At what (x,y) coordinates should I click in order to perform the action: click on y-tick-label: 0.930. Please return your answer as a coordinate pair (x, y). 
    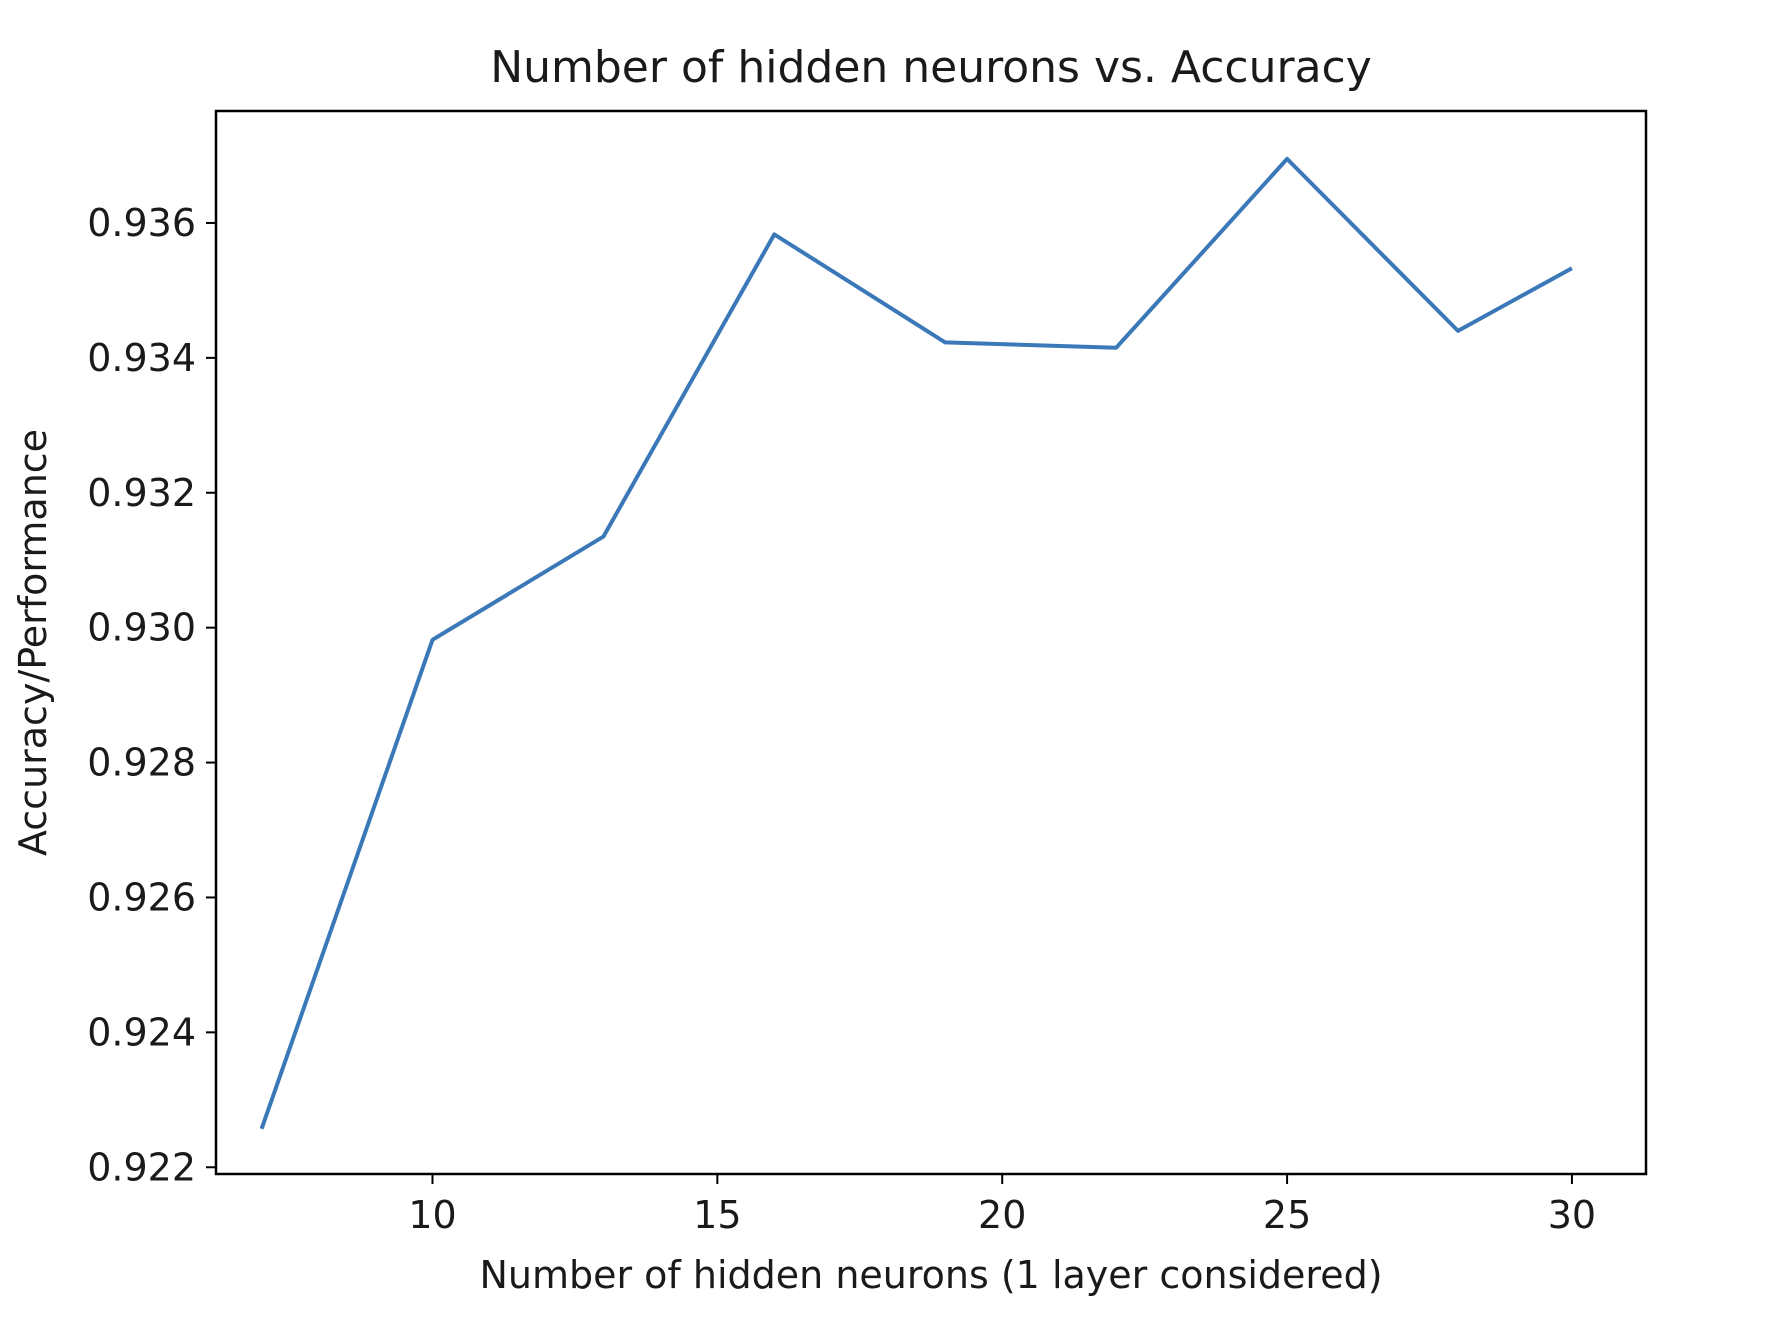
    Looking at the image, I should click on (141, 628).